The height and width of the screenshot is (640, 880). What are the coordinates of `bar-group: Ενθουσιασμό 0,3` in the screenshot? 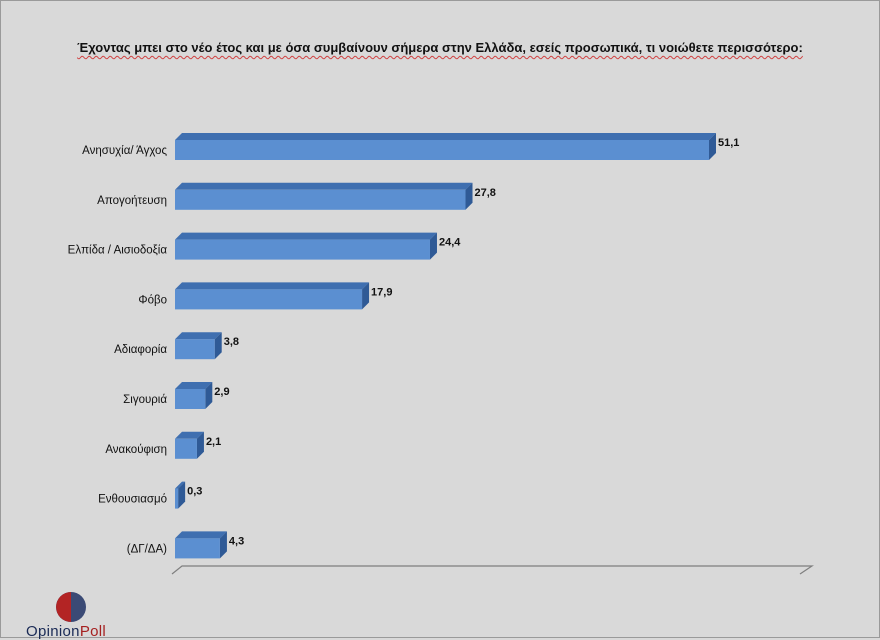 It's located at (150, 495).